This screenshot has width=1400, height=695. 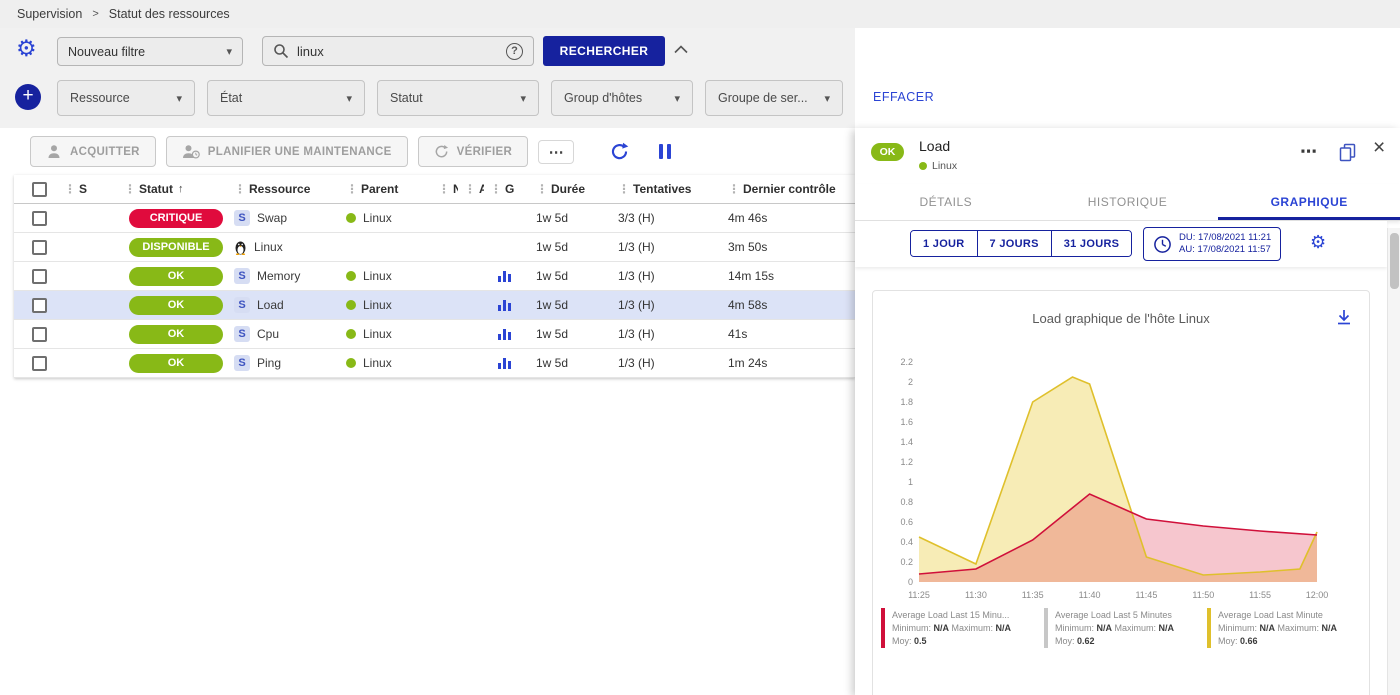 What do you see at coordinates (604, 51) in the screenshot?
I see `search-button: RECHERCHER` at bounding box center [604, 51].